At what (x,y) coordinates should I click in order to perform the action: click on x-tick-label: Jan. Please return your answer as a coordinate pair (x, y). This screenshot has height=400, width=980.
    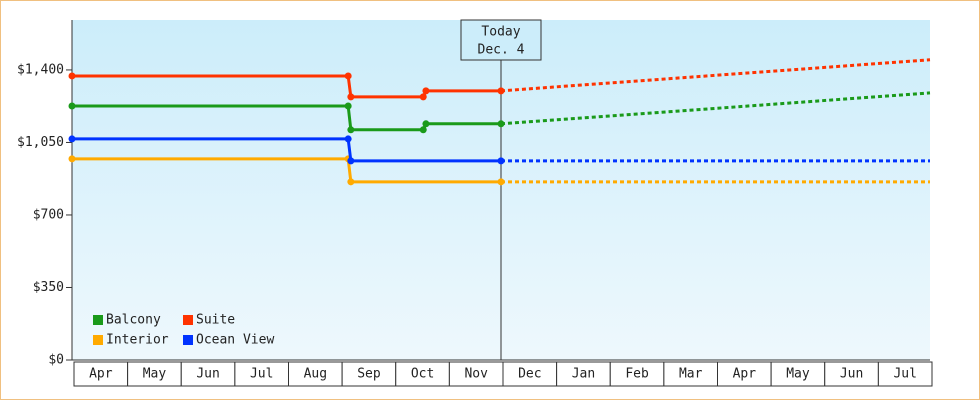
    Looking at the image, I should click on (583, 374).